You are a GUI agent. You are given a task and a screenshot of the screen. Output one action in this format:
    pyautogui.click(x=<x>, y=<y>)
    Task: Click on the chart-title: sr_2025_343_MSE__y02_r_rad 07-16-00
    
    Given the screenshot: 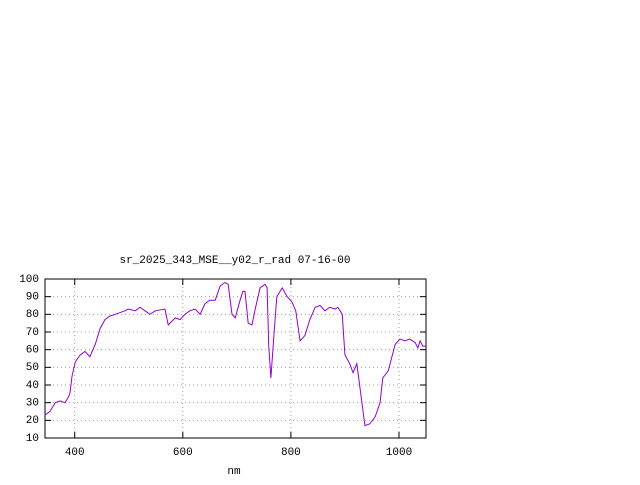 What is the action you would take?
    pyautogui.click(x=234, y=261)
    